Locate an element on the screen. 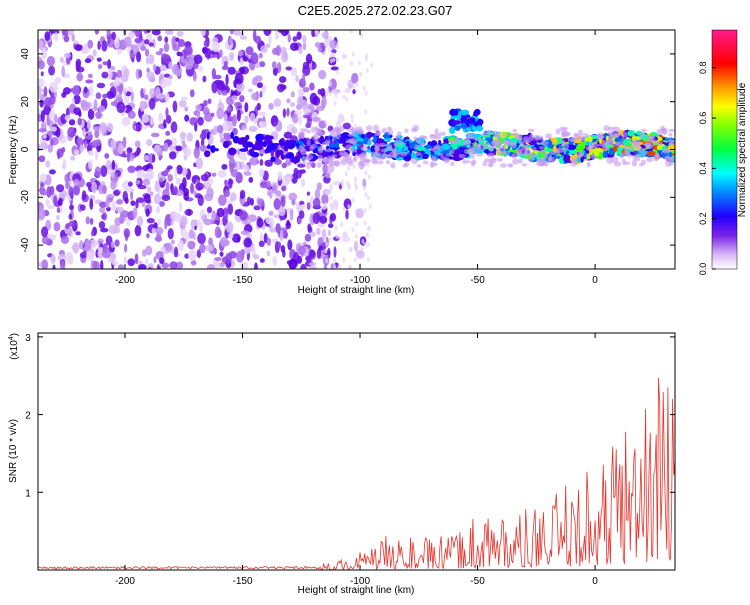 The height and width of the screenshot is (605, 750). burst-blob is located at coordinates (456, 122).